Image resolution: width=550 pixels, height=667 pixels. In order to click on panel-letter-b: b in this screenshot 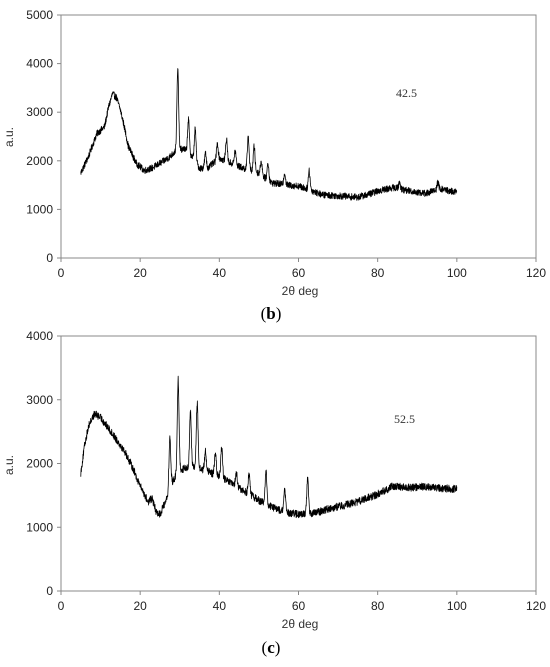, I will do `click(270, 313)`.